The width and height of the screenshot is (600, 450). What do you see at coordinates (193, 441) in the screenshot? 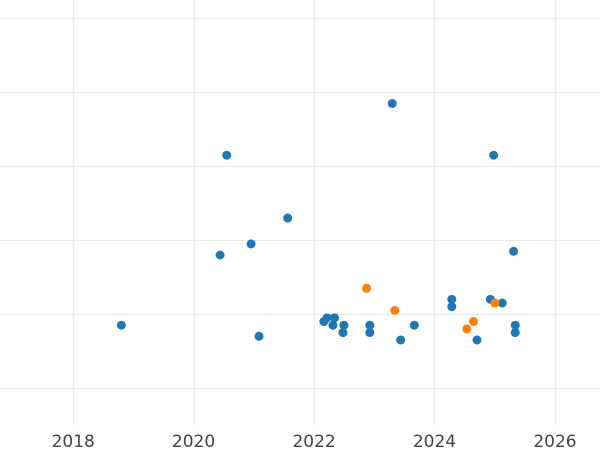
I see `x-tick-label: 2020` at bounding box center [193, 441].